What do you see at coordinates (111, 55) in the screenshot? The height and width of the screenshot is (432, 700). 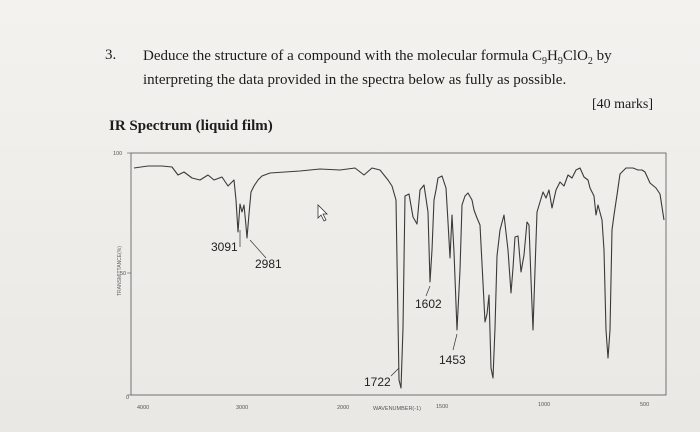 I see `question-number: 3.` at bounding box center [111, 55].